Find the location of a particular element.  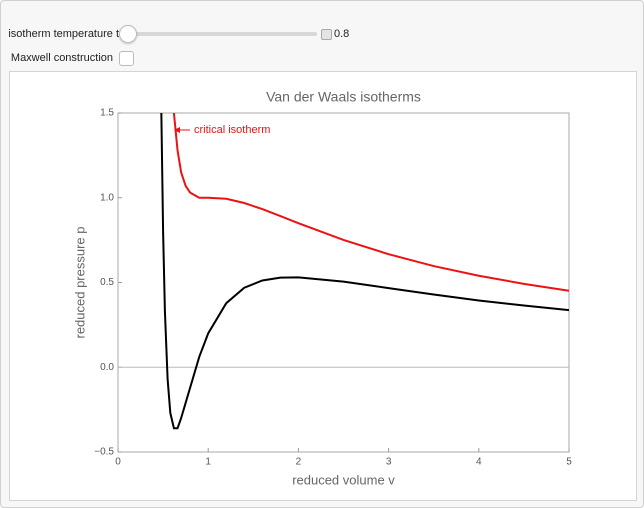

y-tick-label: 0.0 is located at coordinates (107, 367).